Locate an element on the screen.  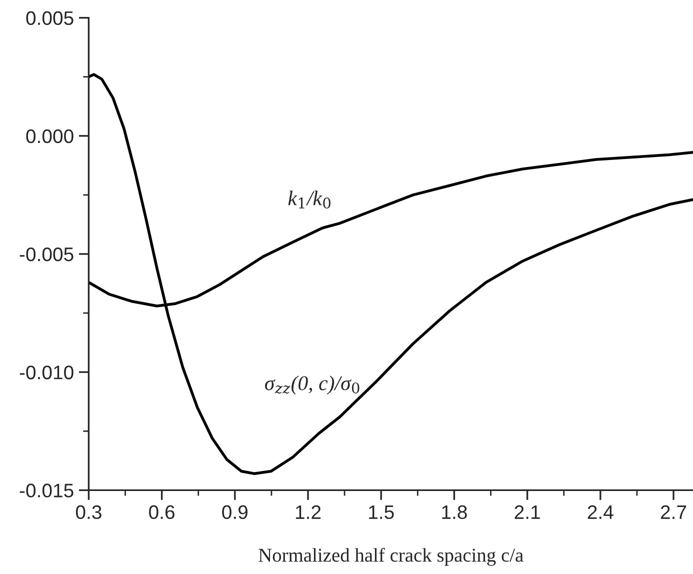
x-tick-label: 2.1 is located at coordinates (527, 512).